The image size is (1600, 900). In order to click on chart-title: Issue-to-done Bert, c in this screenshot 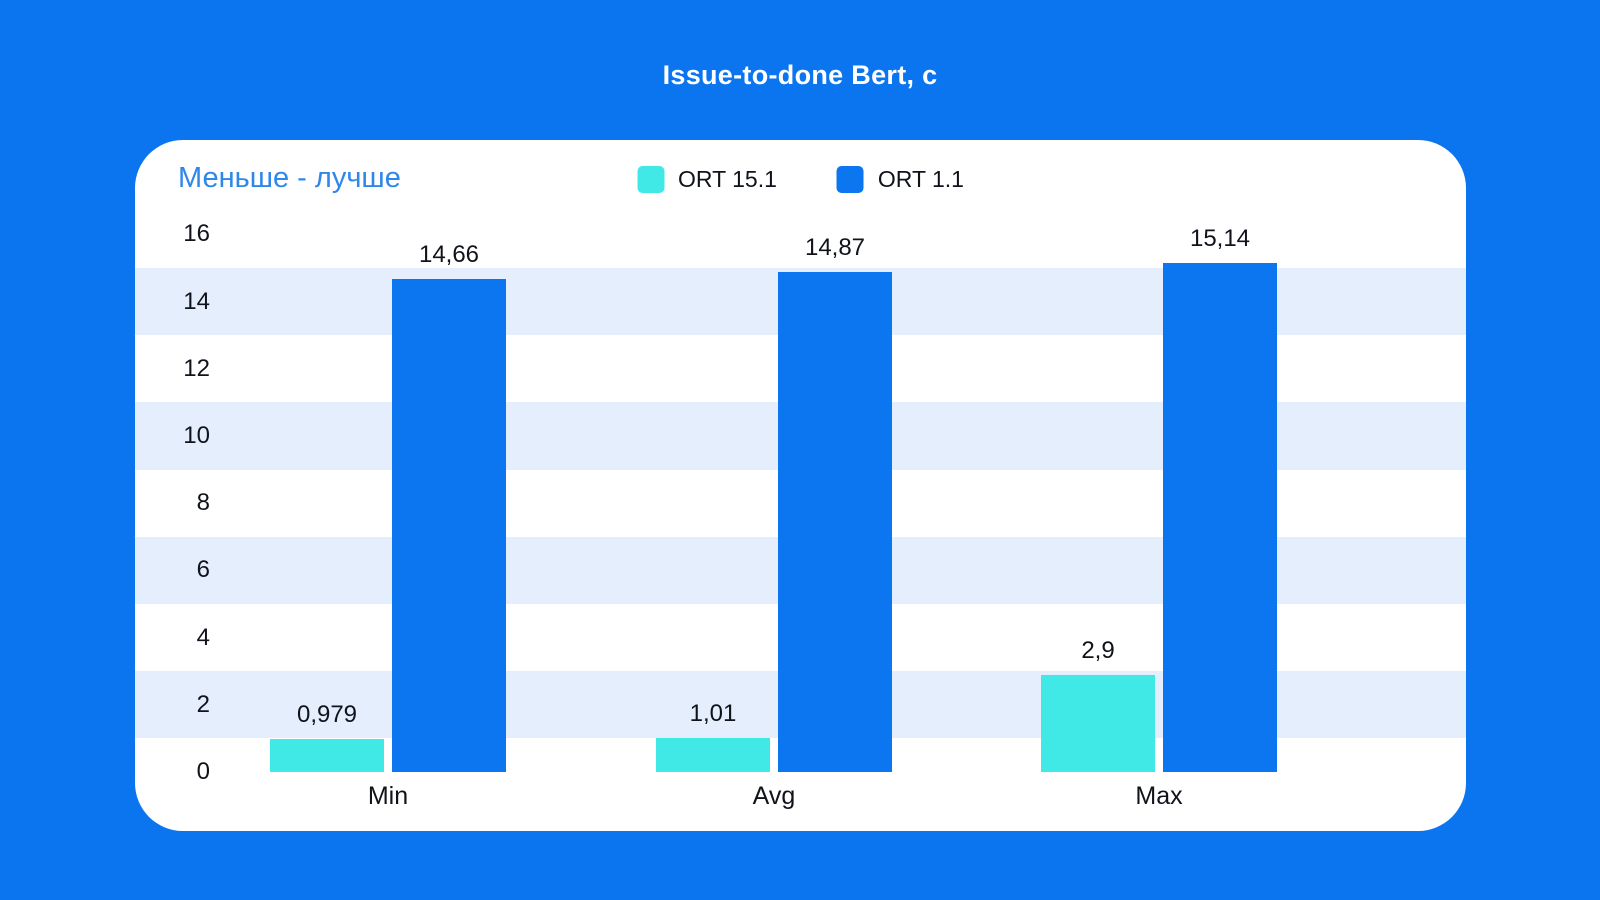, I will do `click(800, 75)`.